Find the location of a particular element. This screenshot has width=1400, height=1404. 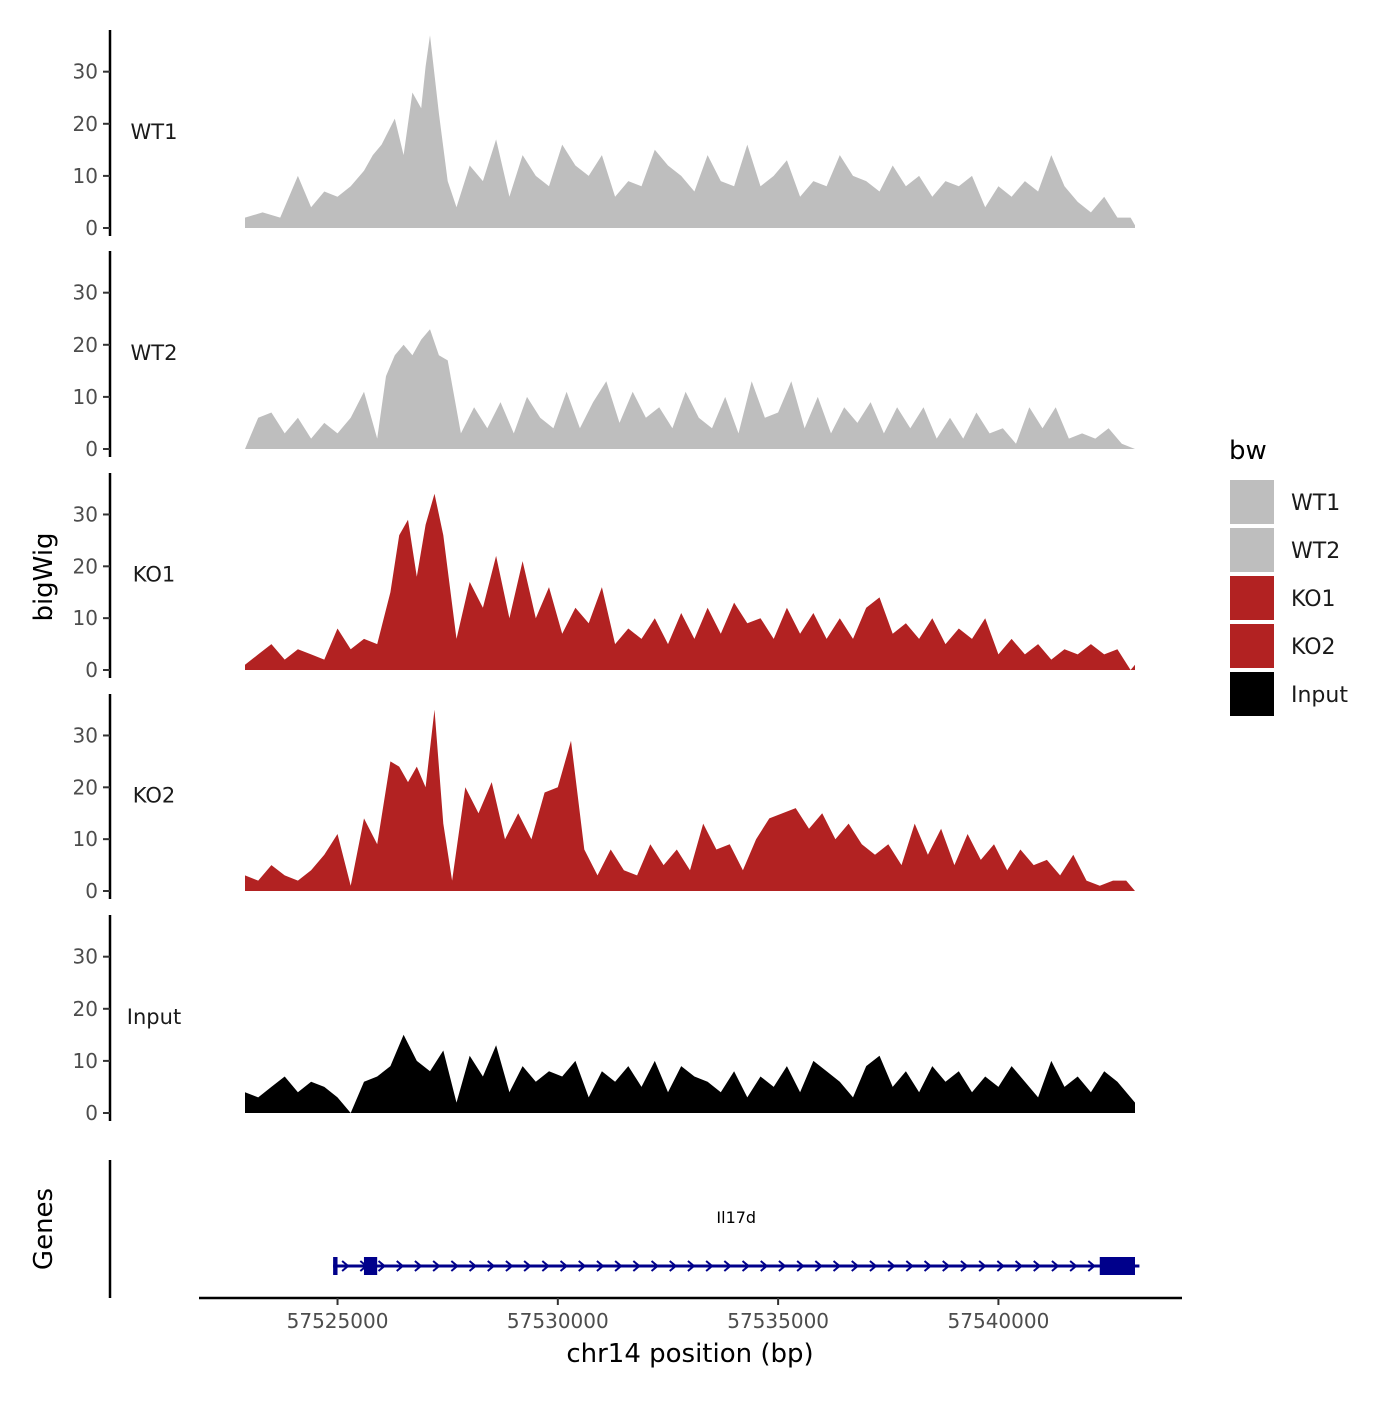

track-ko2: 0 10 20 30 KO2 is located at coordinates (604, 798).